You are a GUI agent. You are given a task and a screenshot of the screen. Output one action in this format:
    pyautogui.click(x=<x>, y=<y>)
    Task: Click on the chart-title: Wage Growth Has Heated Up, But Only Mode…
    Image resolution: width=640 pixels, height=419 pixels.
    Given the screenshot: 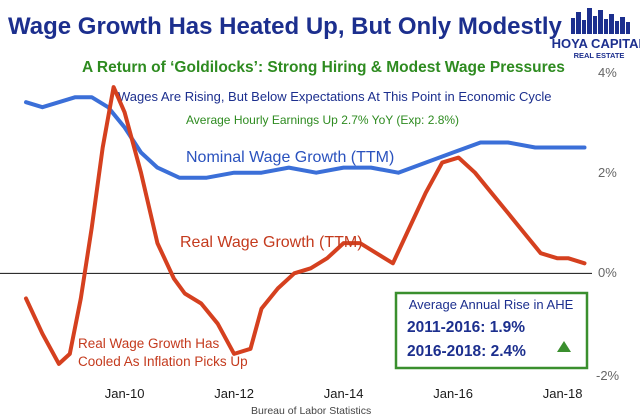 What is the action you would take?
    pyautogui.click(x=285, y=26)
    